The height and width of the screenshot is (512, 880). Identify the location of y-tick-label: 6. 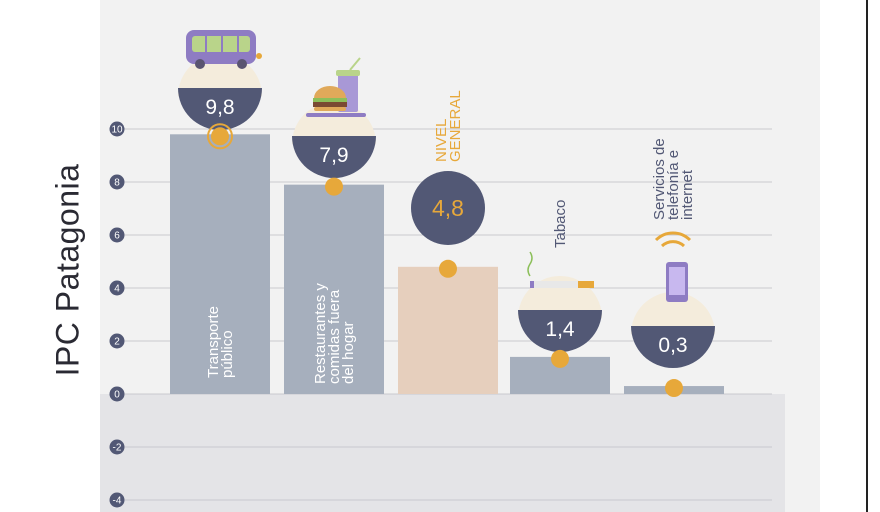
(117, 236).